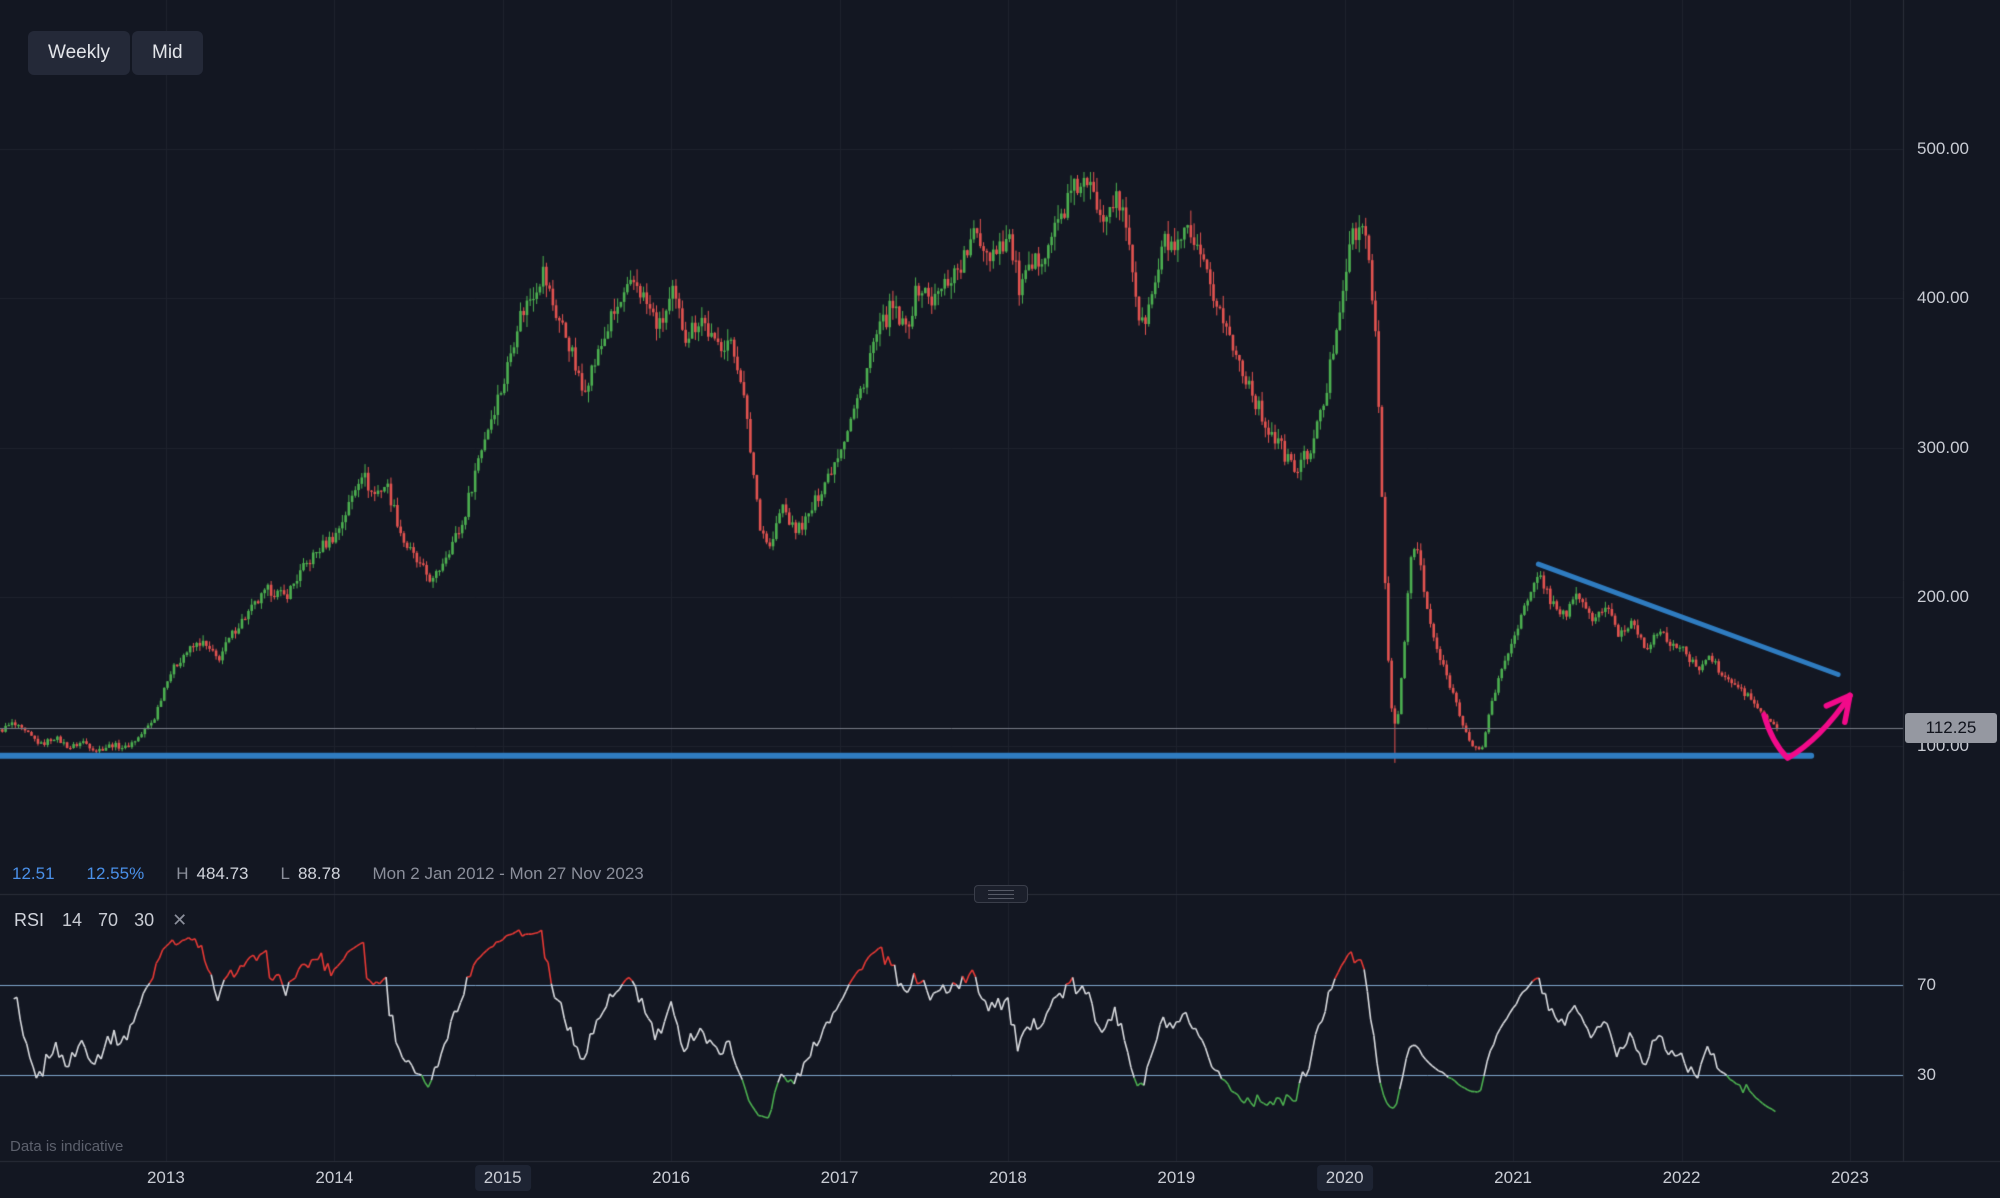  Describe the element at coordinates (1681, 1177) in the screenshot. I see `time-axis-label: 2022` at that location.